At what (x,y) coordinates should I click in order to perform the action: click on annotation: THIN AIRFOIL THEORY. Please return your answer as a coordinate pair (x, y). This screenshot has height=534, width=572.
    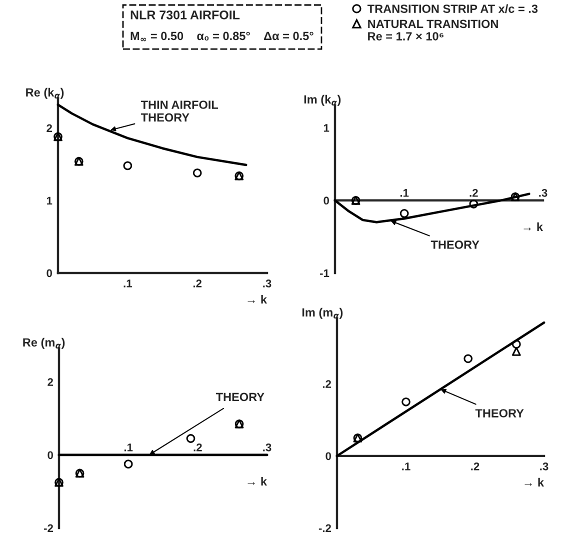
    Looking at the image, I should click on (179, 111).